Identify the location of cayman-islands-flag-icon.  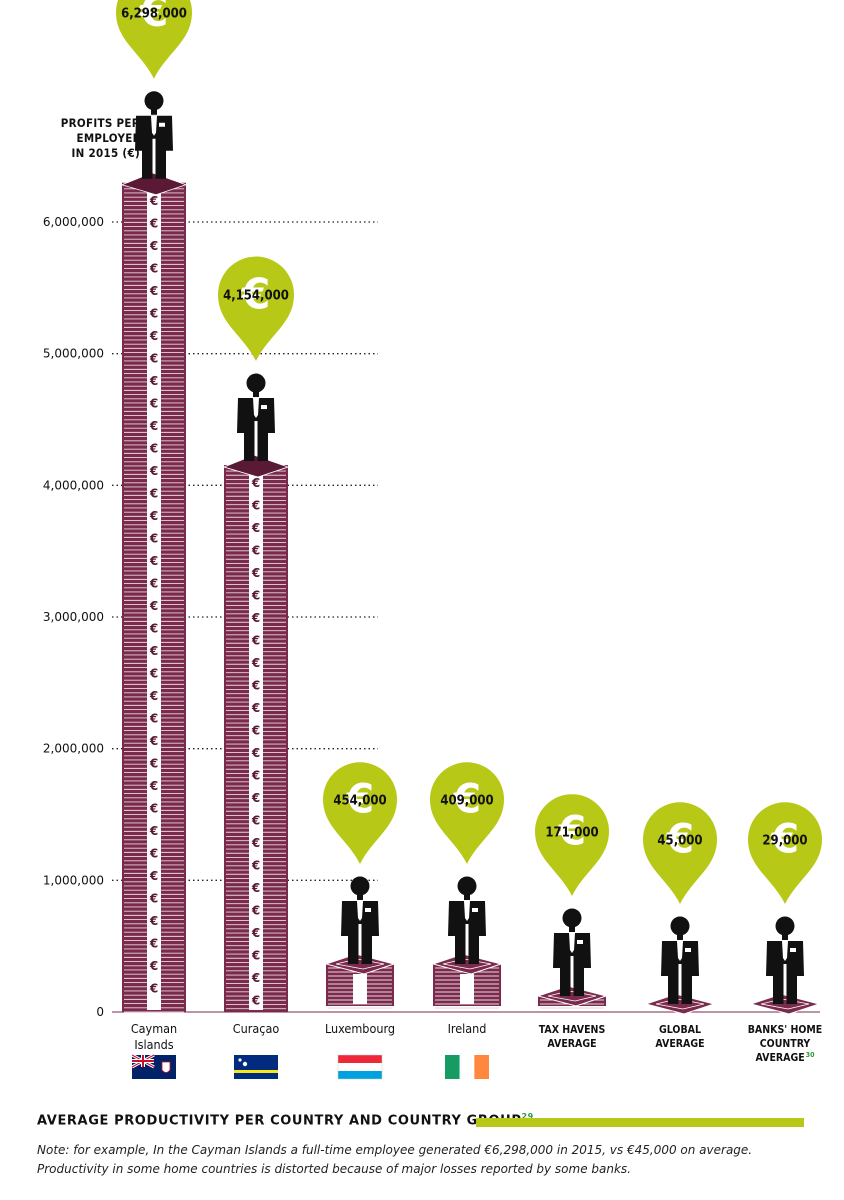
(153, 1066).